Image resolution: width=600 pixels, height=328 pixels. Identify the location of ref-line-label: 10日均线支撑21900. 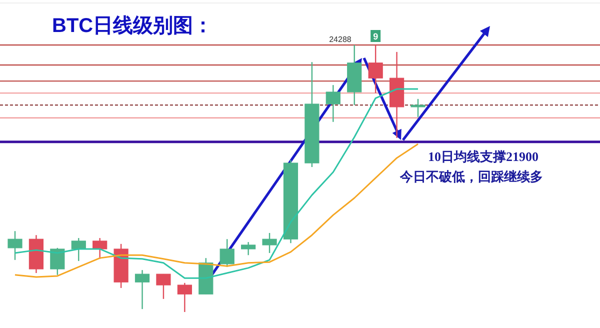
(483, 156).